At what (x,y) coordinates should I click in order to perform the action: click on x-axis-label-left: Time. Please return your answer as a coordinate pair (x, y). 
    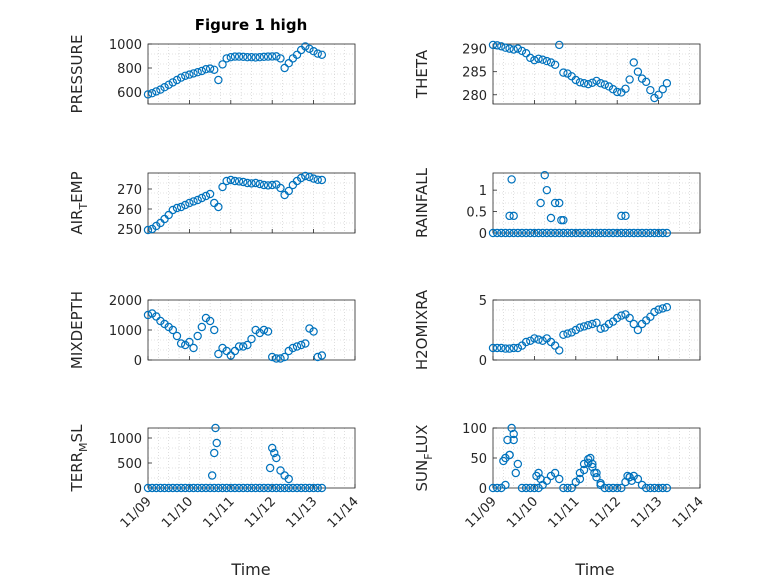
    Looking at the image, I should click on (250, 569).